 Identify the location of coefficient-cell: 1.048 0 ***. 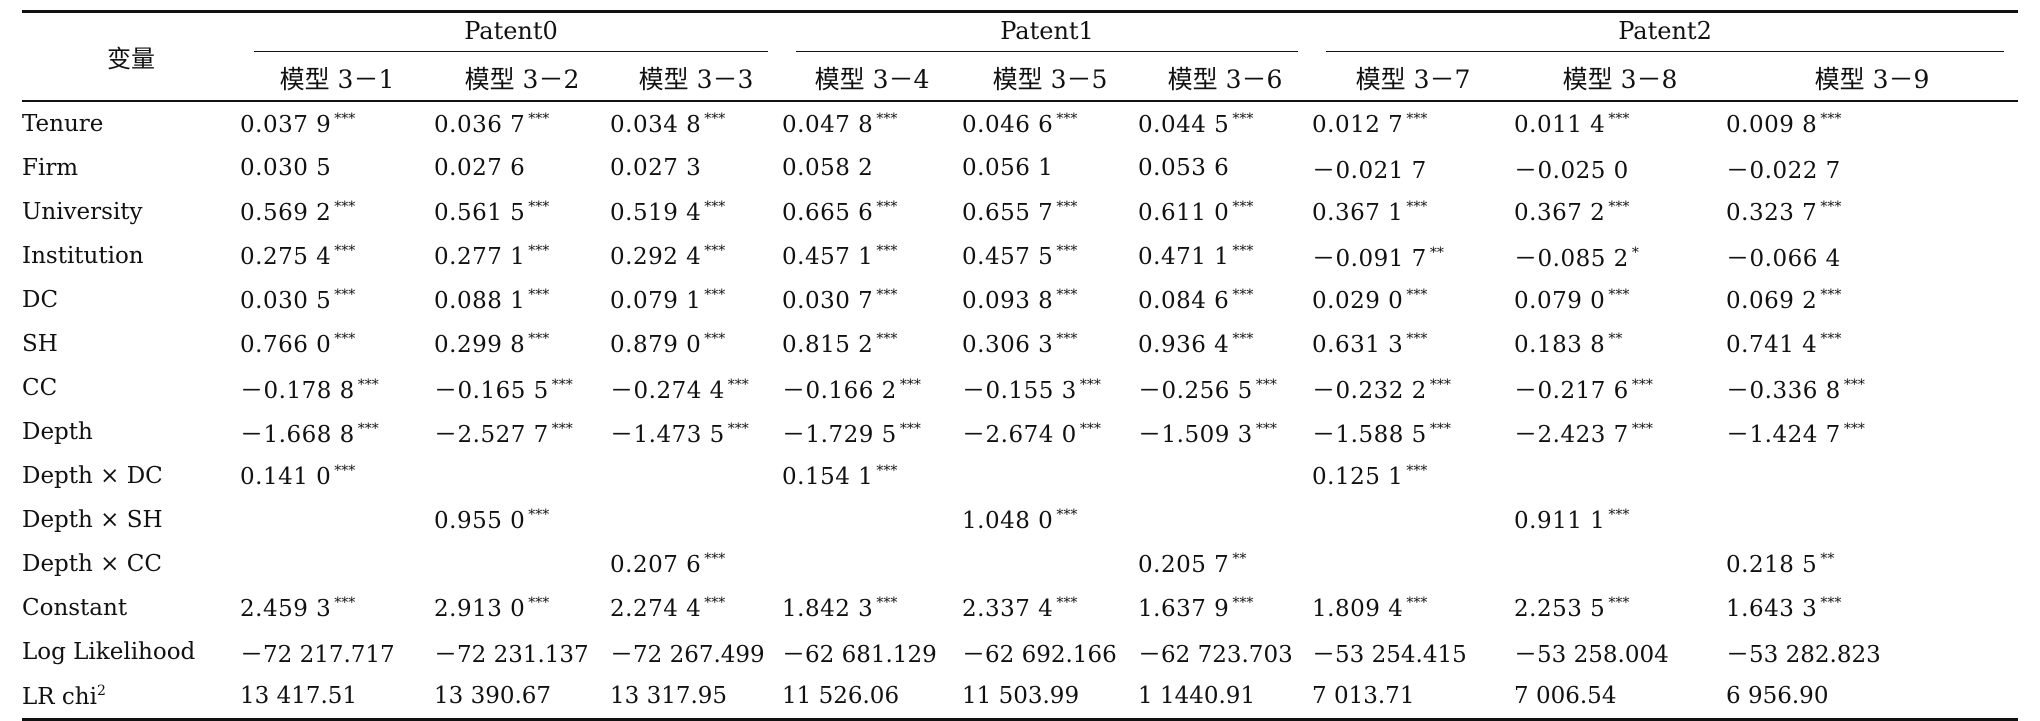
(1050, 520).